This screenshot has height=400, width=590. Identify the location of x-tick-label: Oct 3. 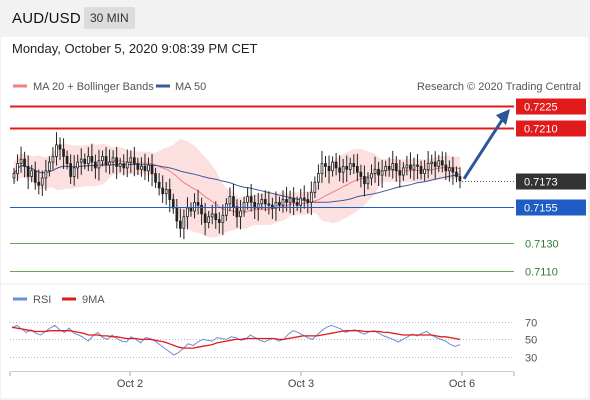
(301, 384).